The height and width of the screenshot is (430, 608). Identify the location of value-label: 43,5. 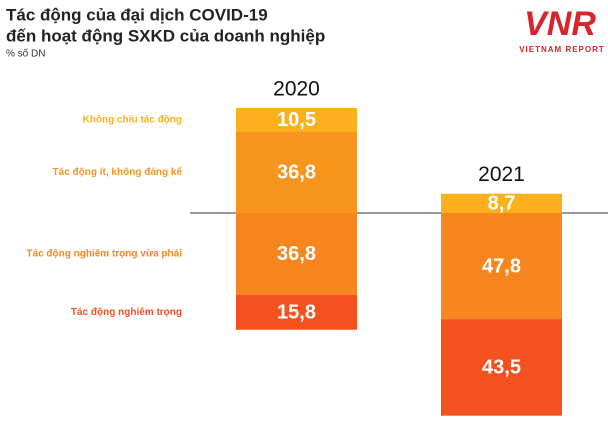
(501, 368).